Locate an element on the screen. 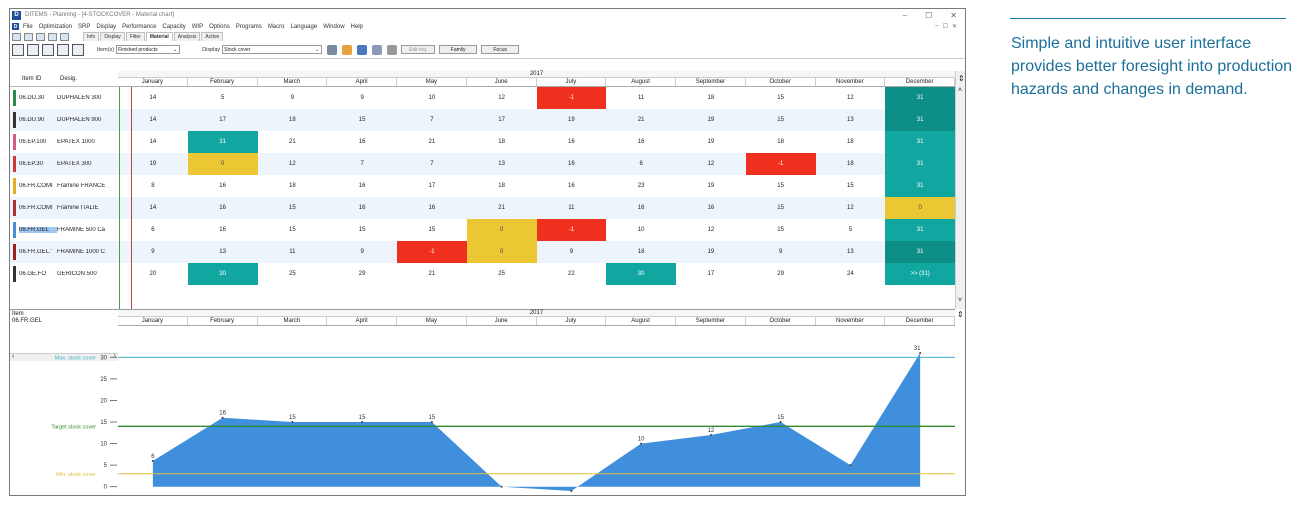  cell-august: 10 is located at coordinates (641, 230).